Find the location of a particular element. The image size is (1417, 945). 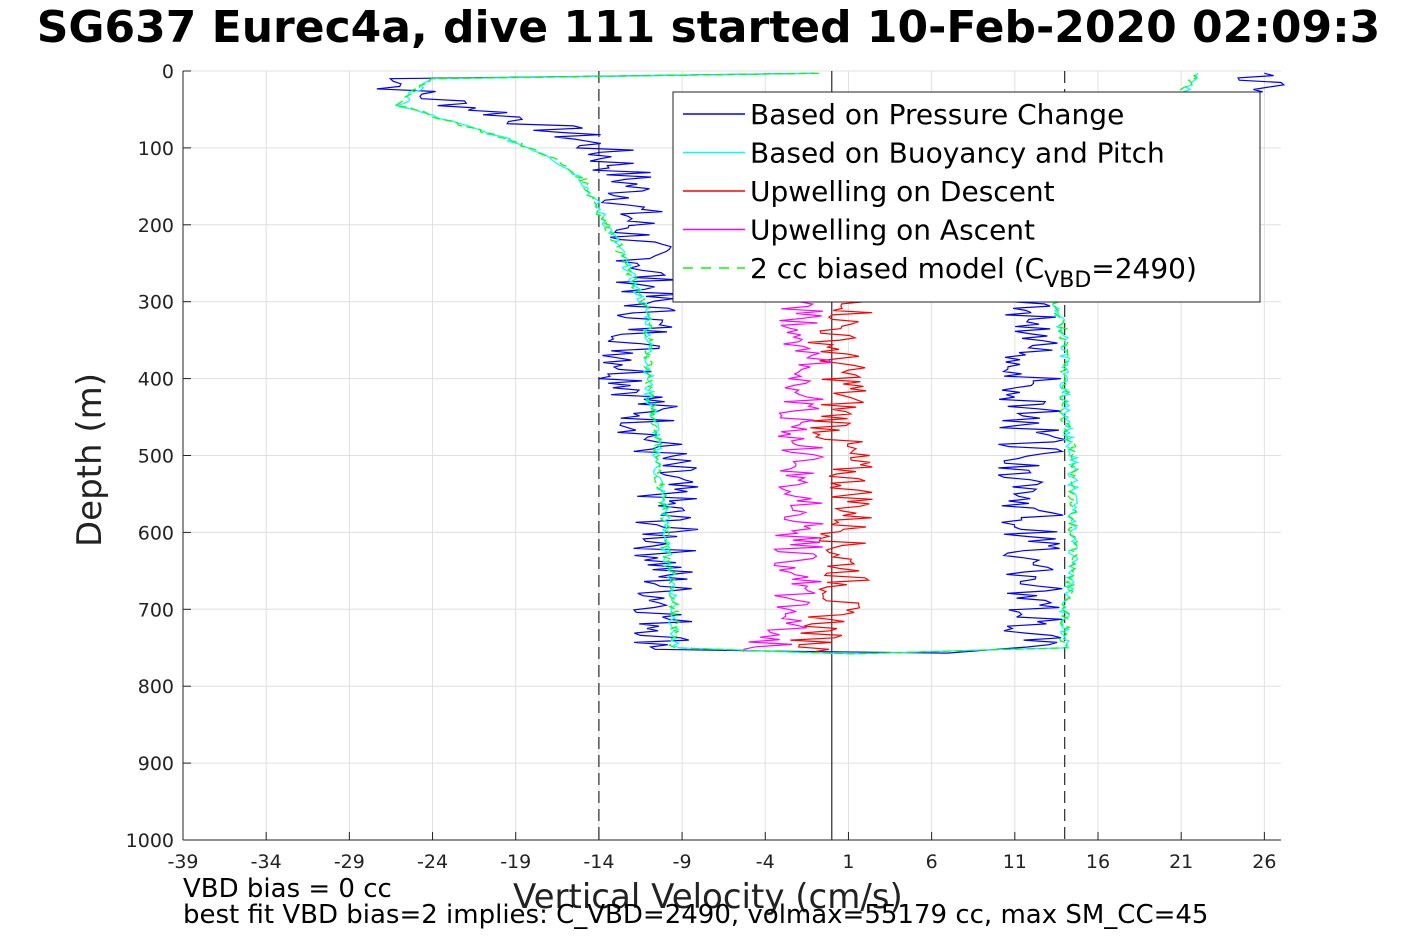

y-tick-label: 100 is located at coordinates (156, 149).